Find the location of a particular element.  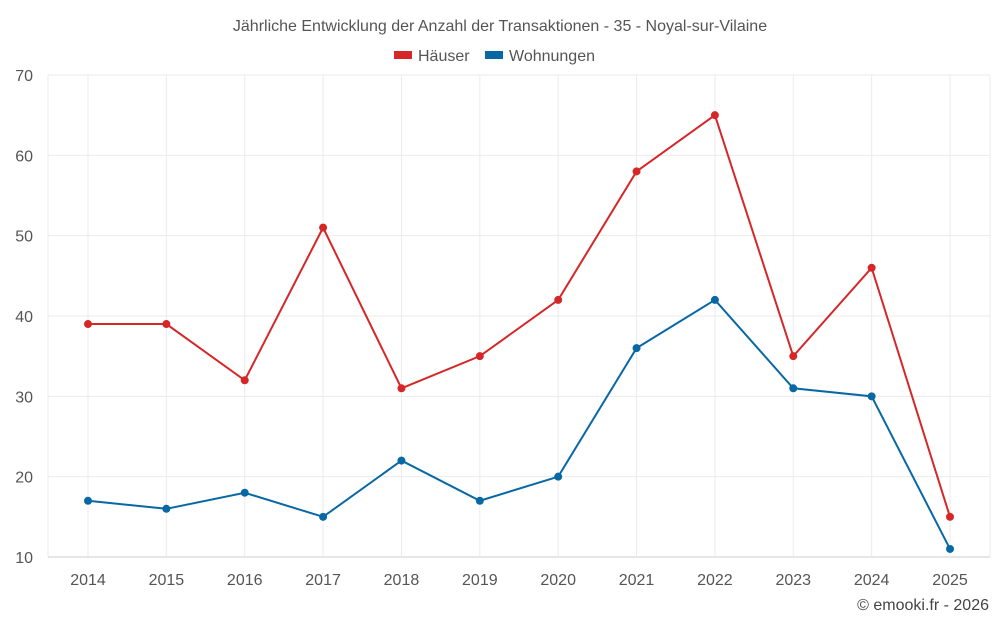

x-tick-label: 2018 is located at coordinates (402, 580).